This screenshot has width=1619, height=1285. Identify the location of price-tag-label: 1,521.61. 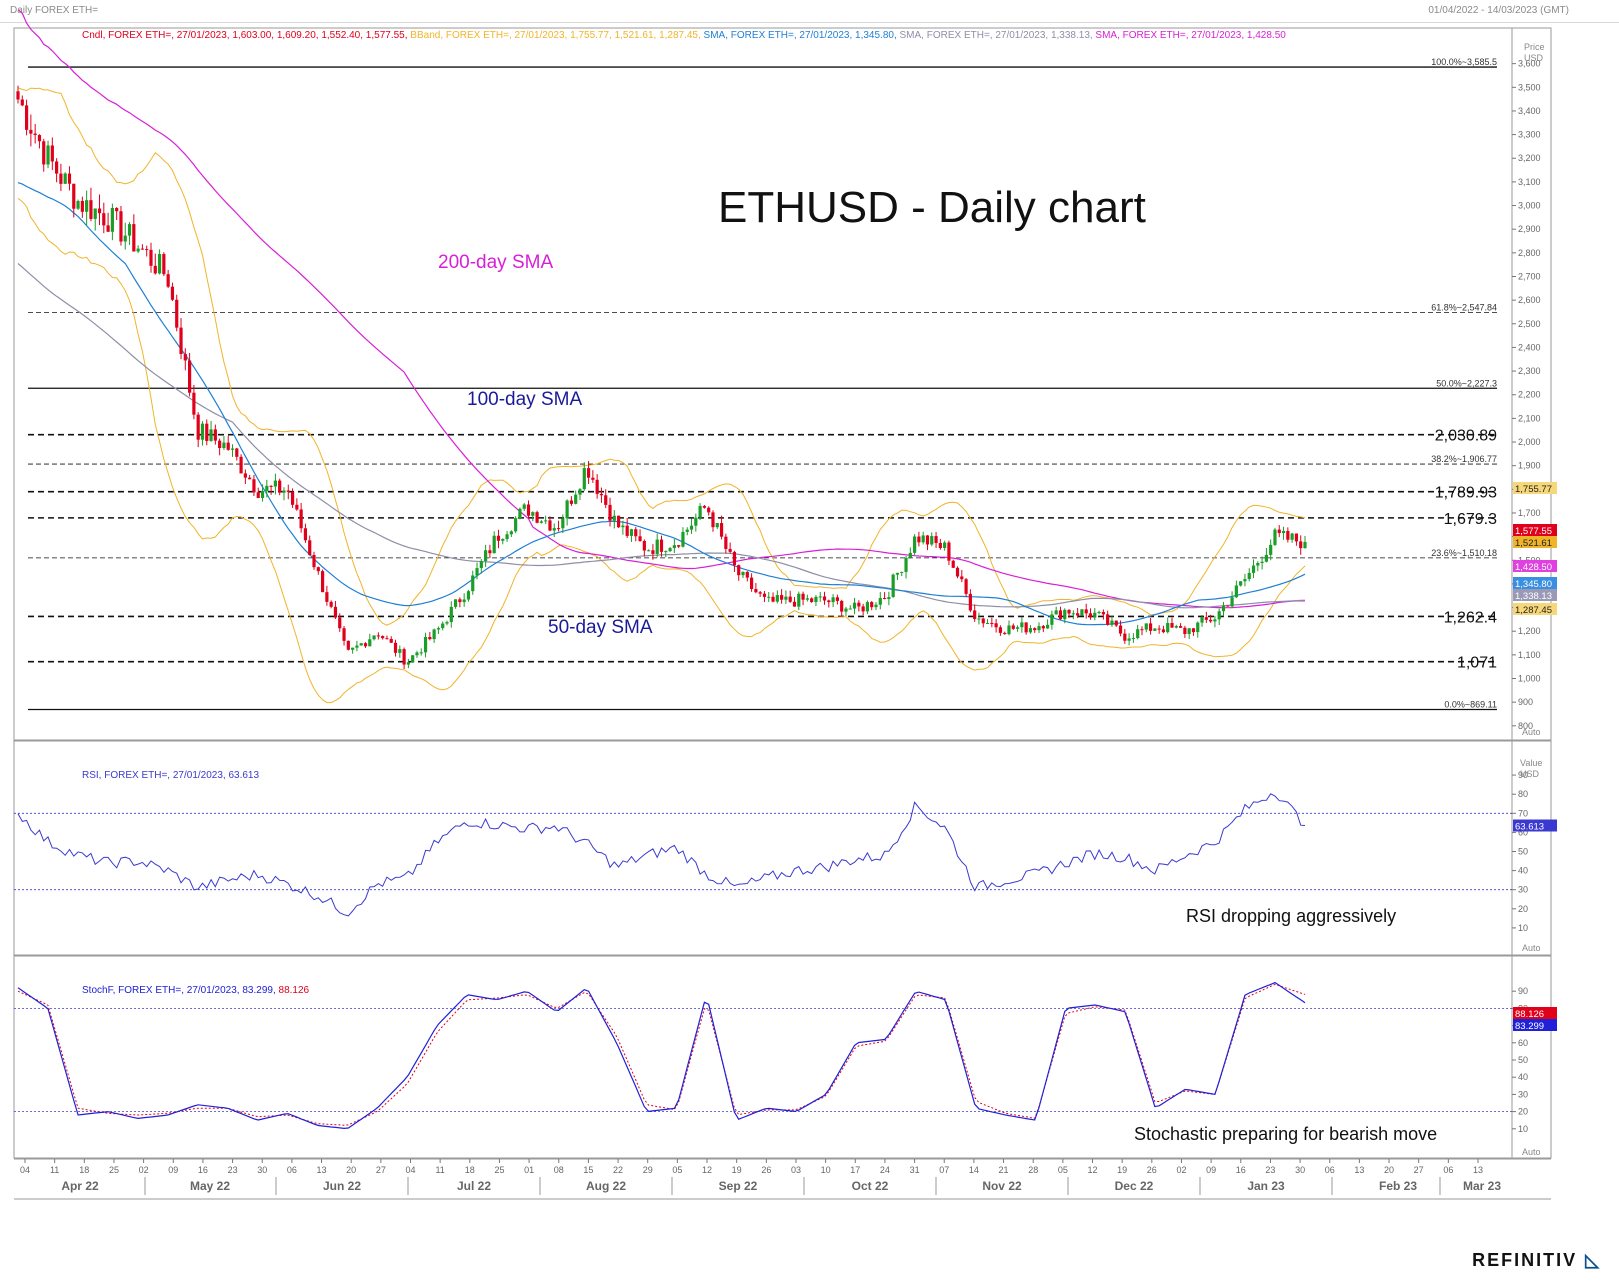
(1533, 543).